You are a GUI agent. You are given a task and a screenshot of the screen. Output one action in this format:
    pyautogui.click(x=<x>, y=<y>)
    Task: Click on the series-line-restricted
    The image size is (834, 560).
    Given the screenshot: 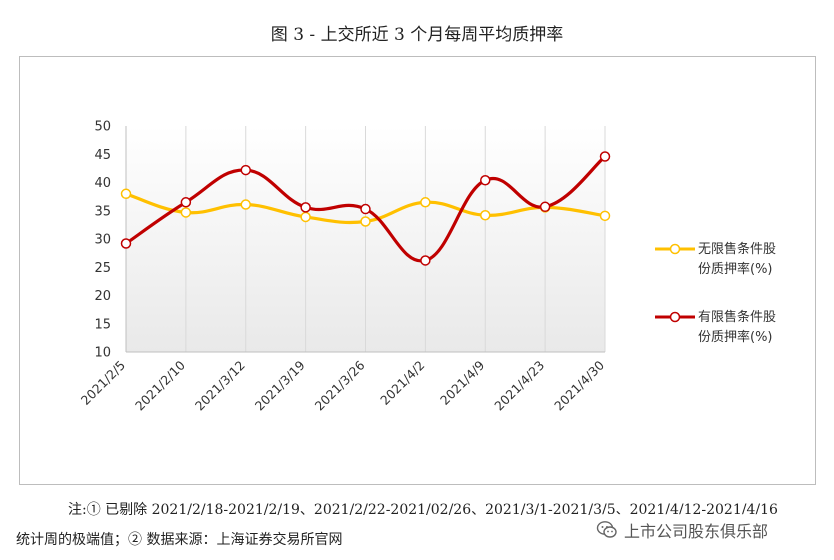 What is the action you would take?
    pyautogui.click(x=366, y=209)
    